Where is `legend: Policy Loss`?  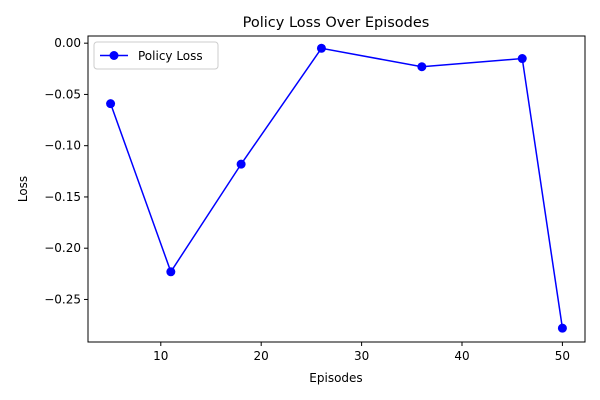 legend: Policy Loss is located at coordinates (156, 55).